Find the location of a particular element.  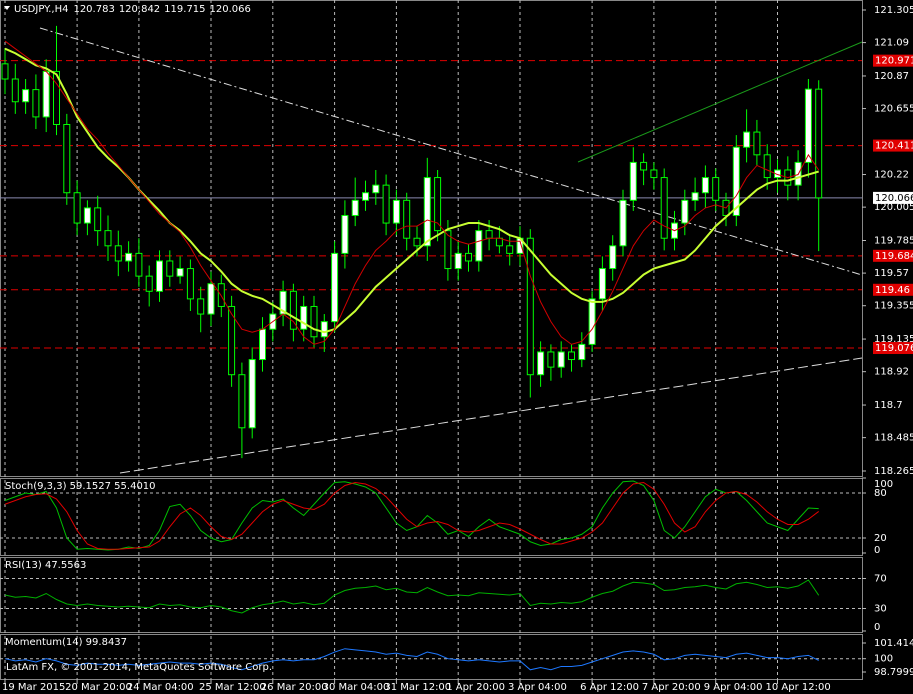

y-tick-label: 118.7 is located at coordinates (888, 405).